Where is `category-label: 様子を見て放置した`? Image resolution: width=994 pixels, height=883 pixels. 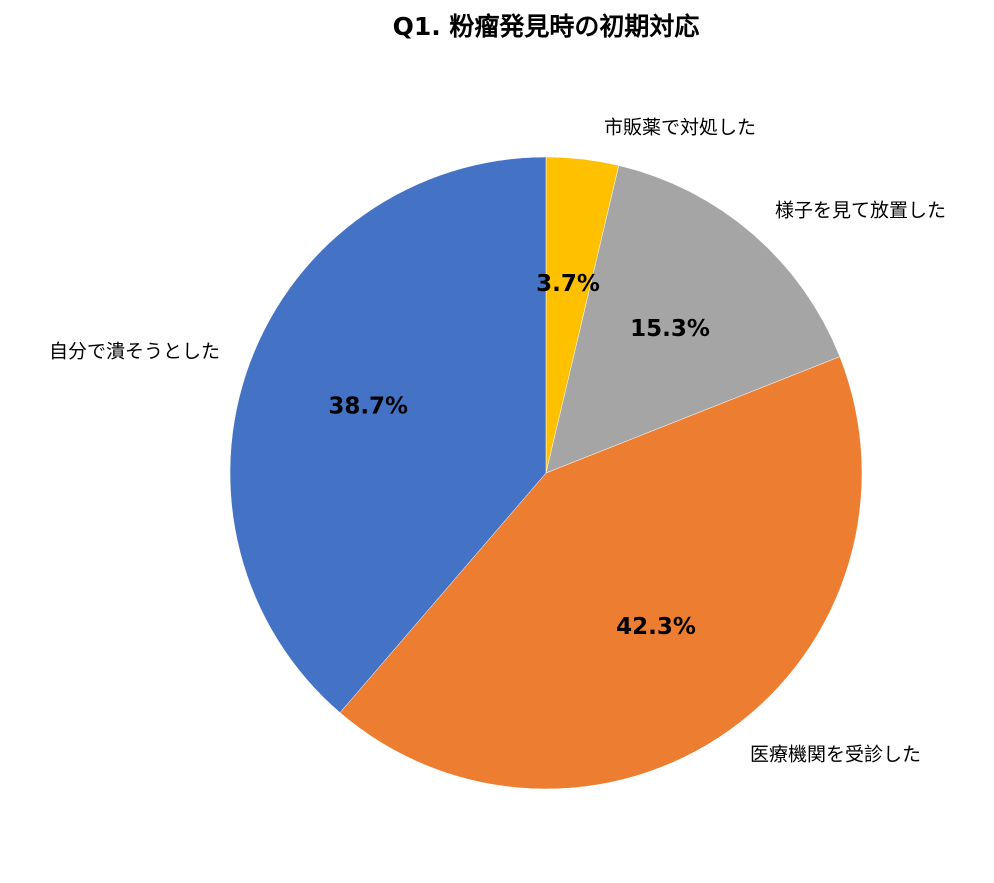 category-label: 様子を見て放置した is located at coordinates (860, 211).